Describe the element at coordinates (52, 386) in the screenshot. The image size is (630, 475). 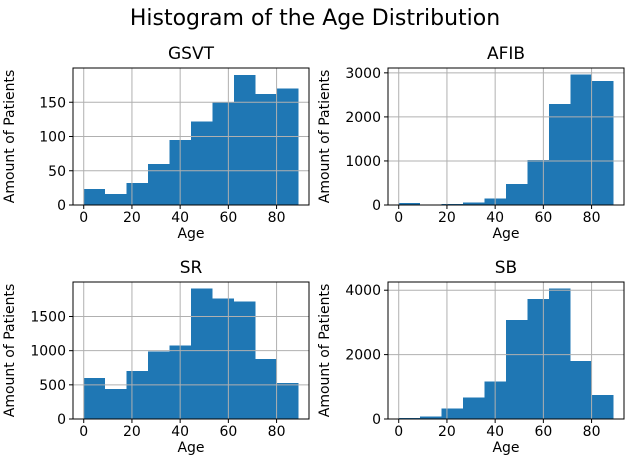
I see `y-tick-label: 500` at that location.